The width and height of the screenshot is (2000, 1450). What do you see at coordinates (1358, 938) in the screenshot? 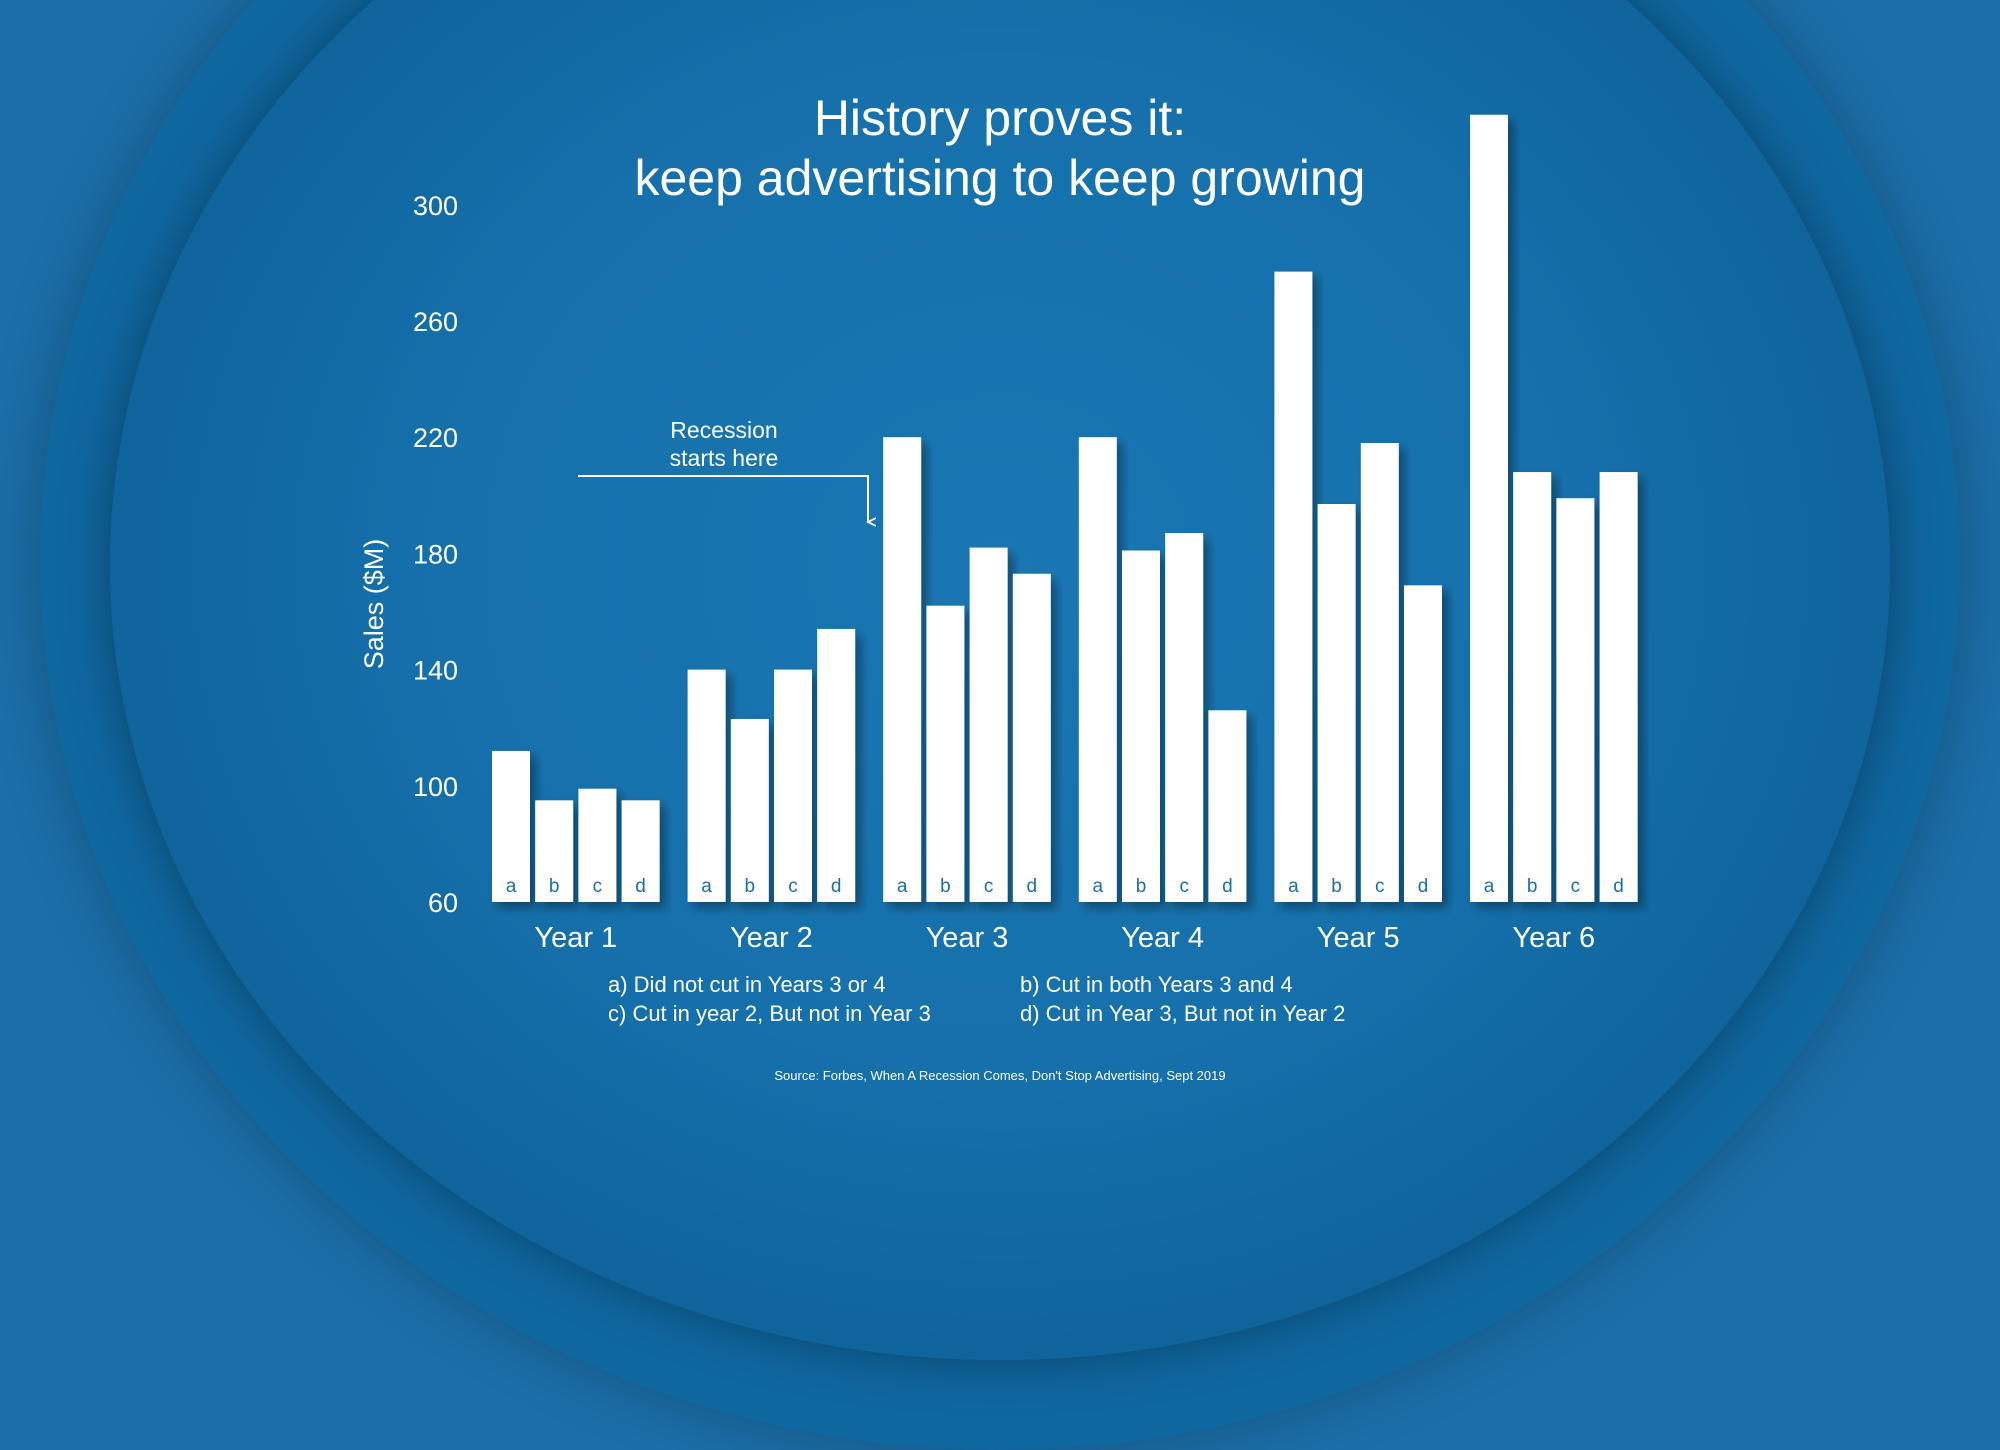
I see `x-tick-label: Year 5` at bounding box center [1358, 938].